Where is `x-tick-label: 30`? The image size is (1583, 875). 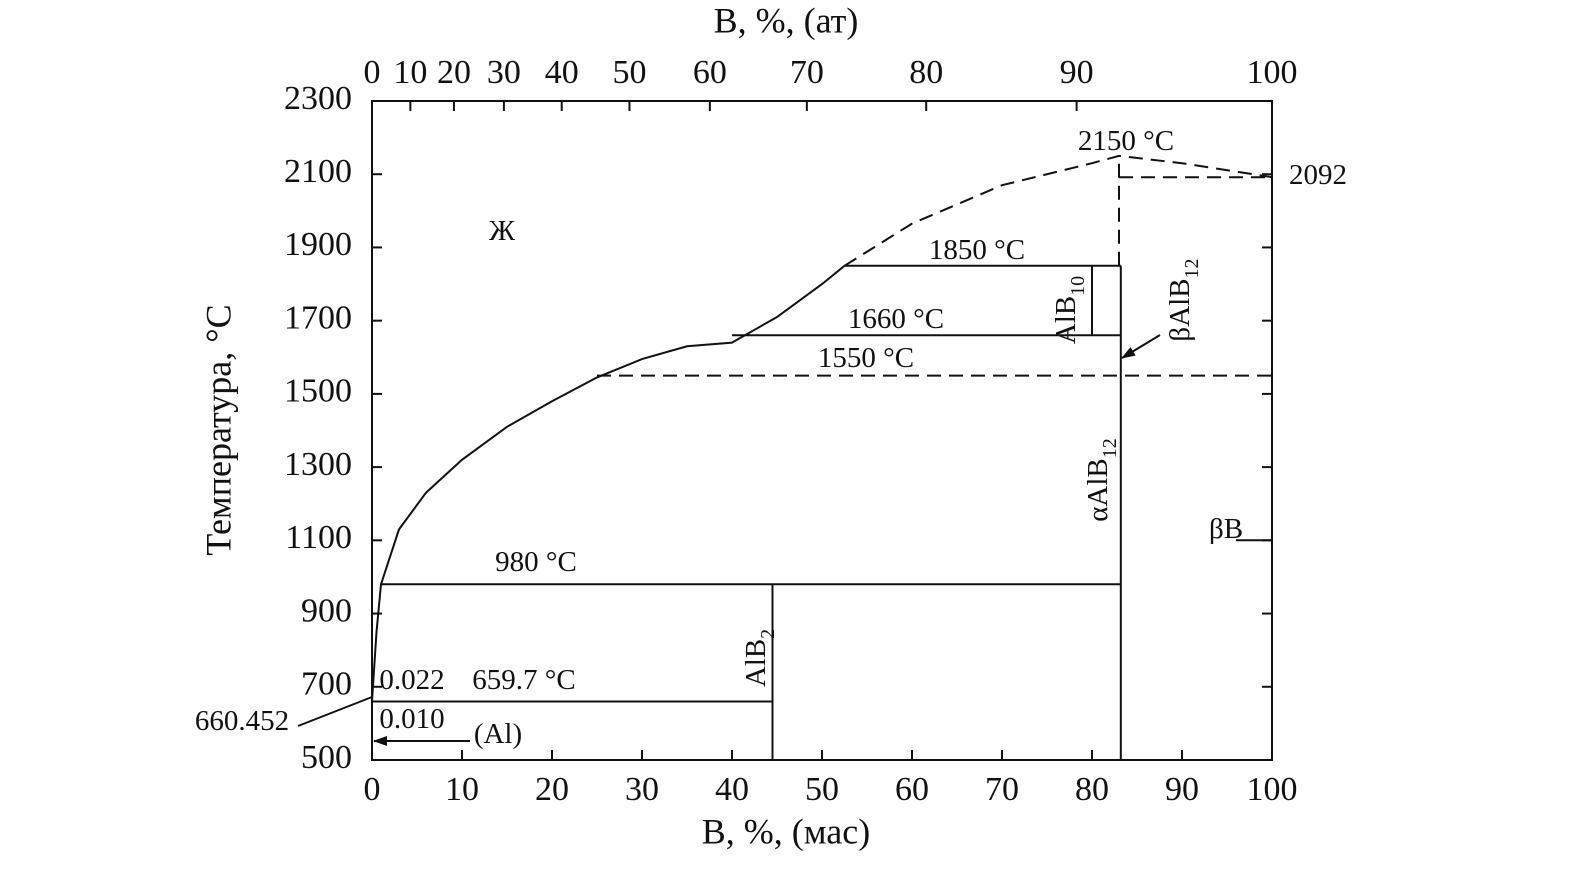 x-tick-label: 30 is located at coordinates (642, 789).